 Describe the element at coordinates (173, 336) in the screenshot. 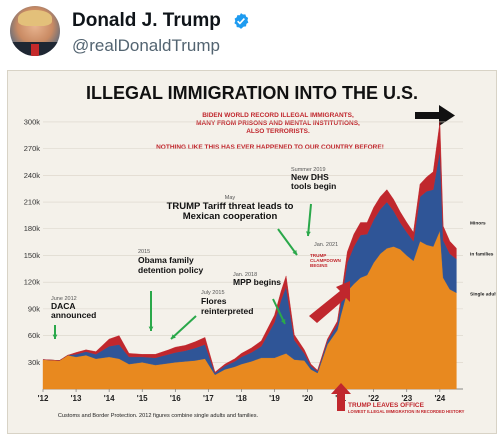

I see `arrow-flores-head` at that location.